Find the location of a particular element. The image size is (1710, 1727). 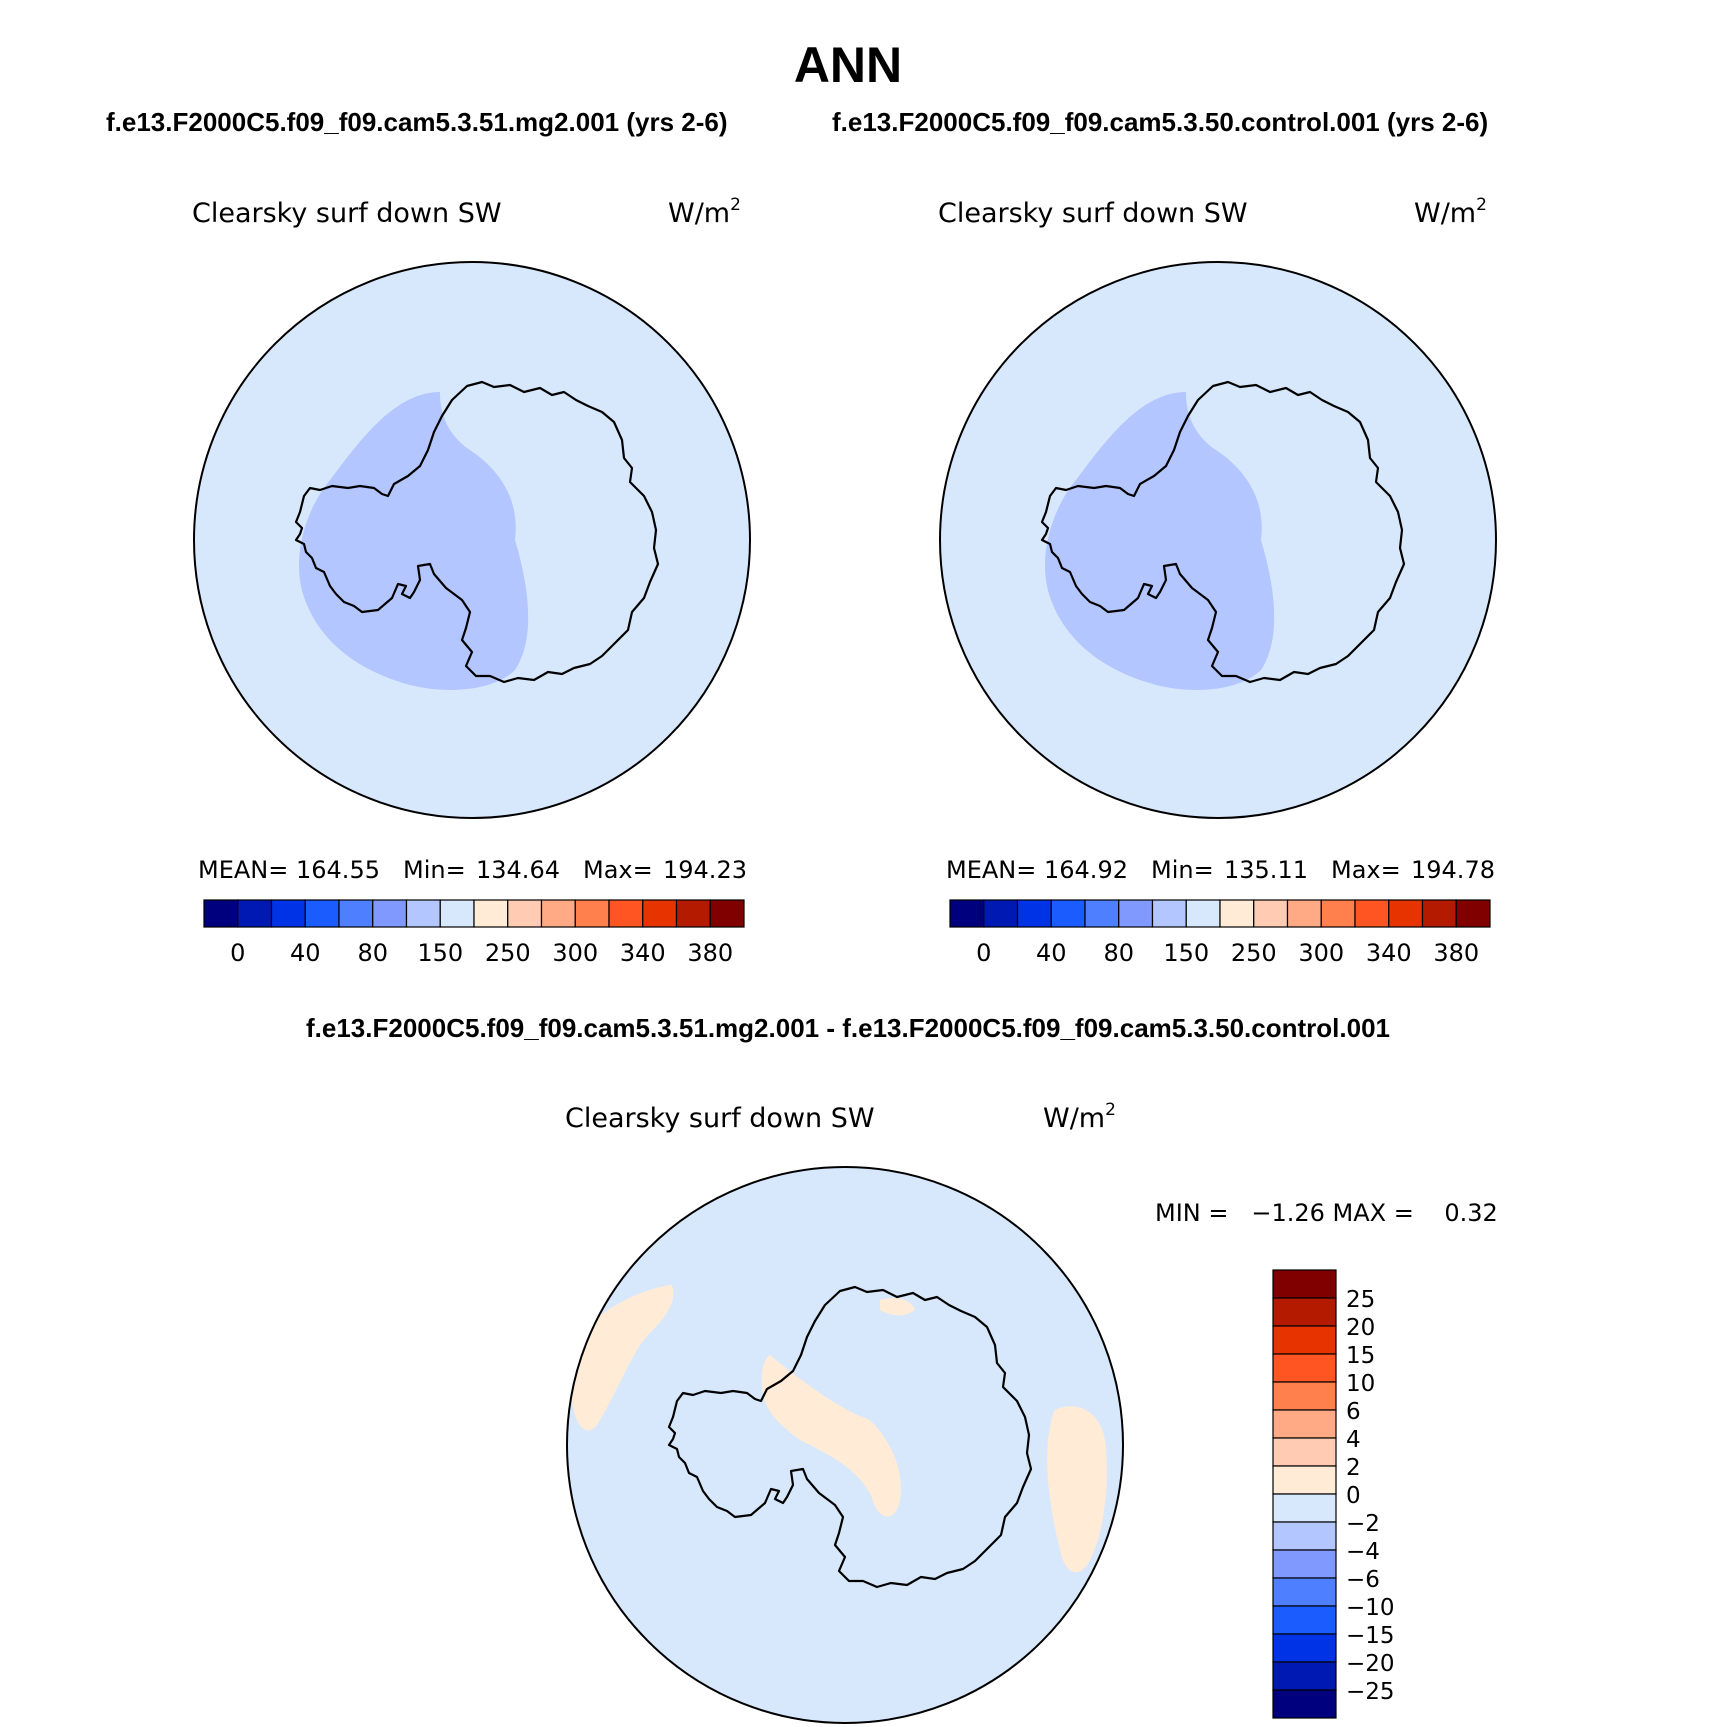

right-colorbar-label: 40 is located at coordinates (1051, 953).